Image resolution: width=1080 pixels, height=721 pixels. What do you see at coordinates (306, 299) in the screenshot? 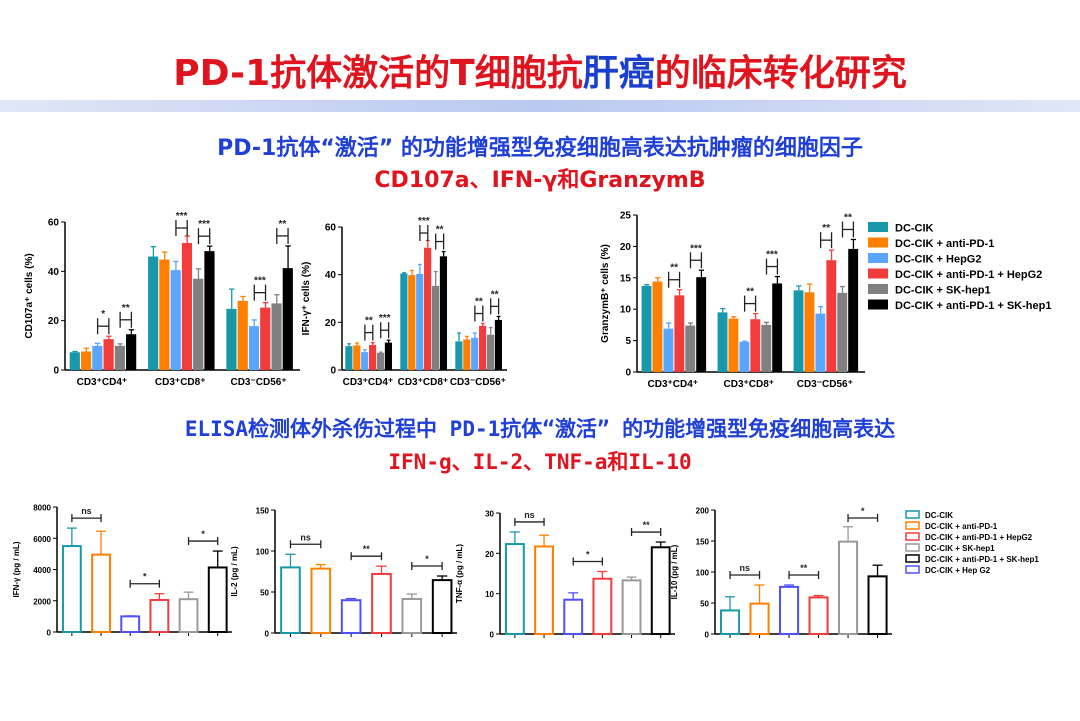
I see `y-axis-label: IFN-γ⁺ cells (%)` at bounding box center [306, 299].